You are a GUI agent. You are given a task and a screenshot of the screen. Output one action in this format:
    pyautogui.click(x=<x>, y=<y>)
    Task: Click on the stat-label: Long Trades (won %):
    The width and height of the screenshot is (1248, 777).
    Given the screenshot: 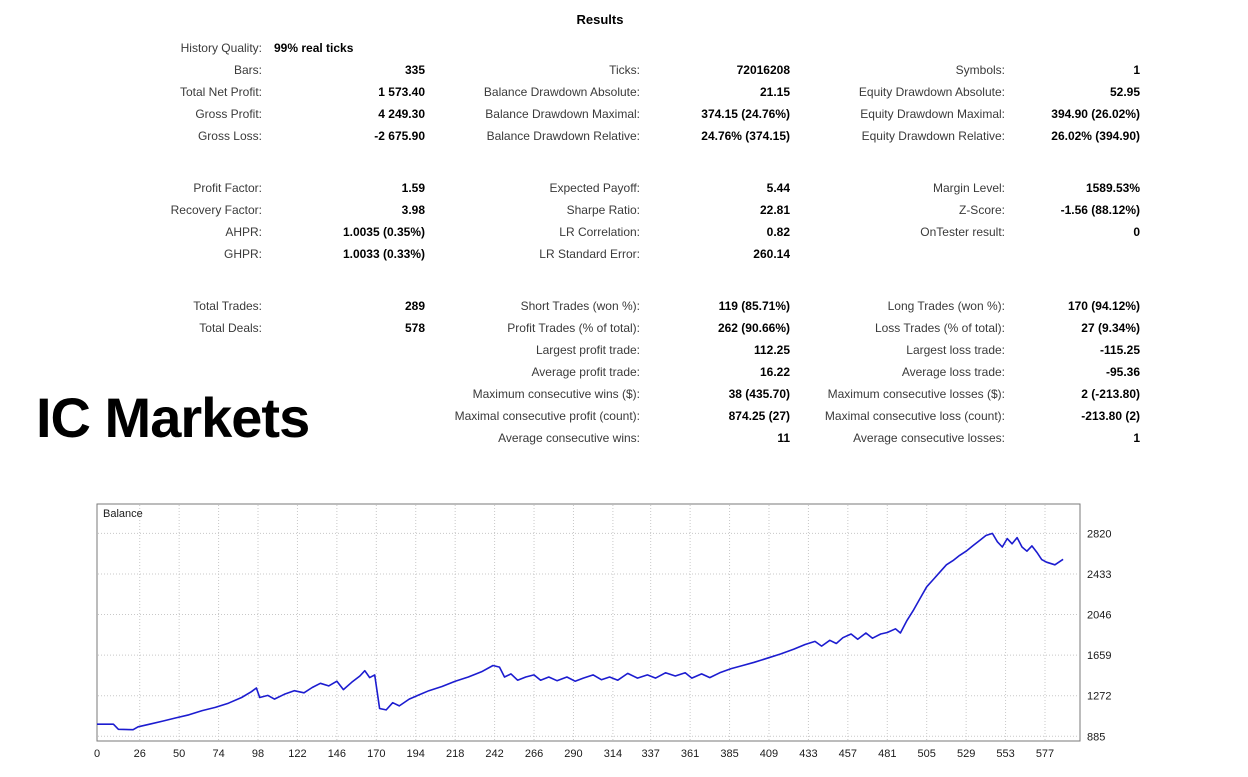 What is the action you would take?
    pyautogui.click(x=946, y=306)
    